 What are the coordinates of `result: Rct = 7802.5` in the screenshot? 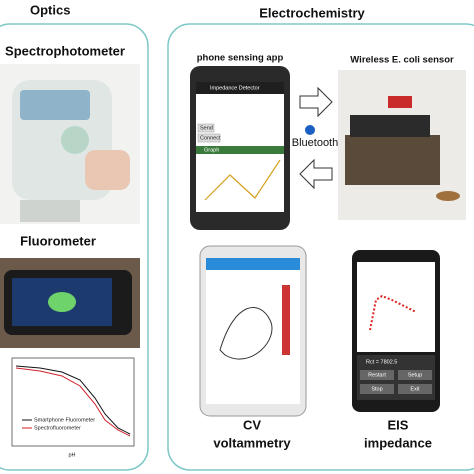 It's located at (381, 362).